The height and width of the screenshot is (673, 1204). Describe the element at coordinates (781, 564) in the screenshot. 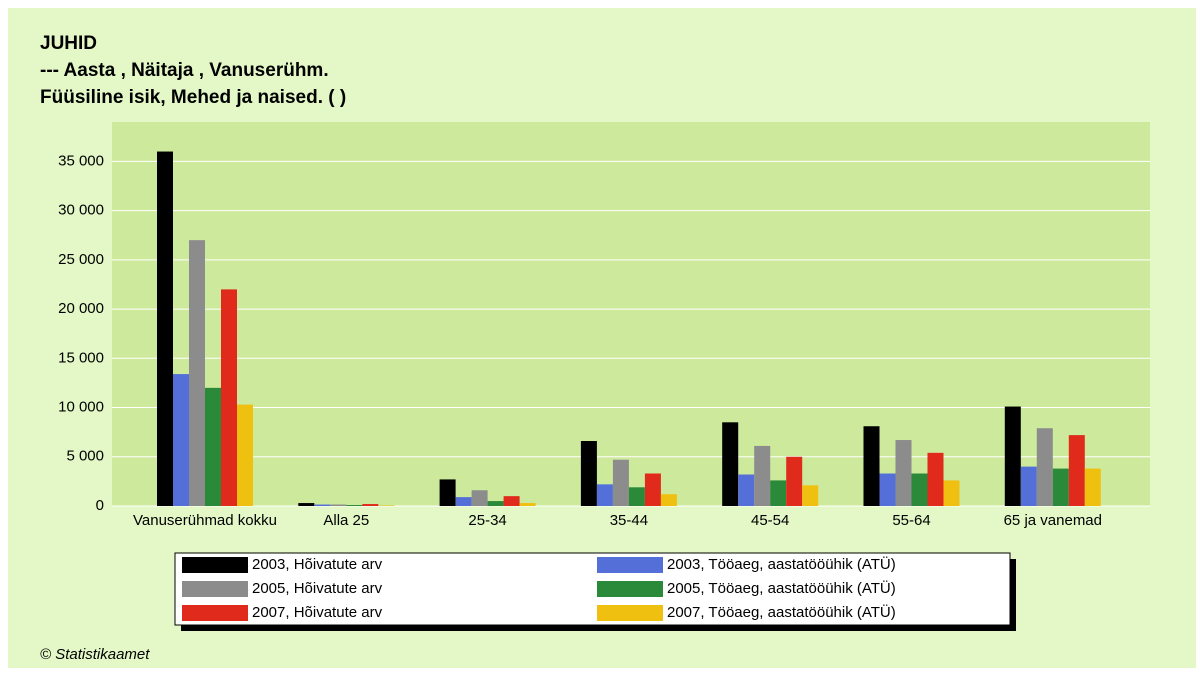

I see `legend-label: 2003, Tööaeg, aastatööühik (ATÜ)` at that location.